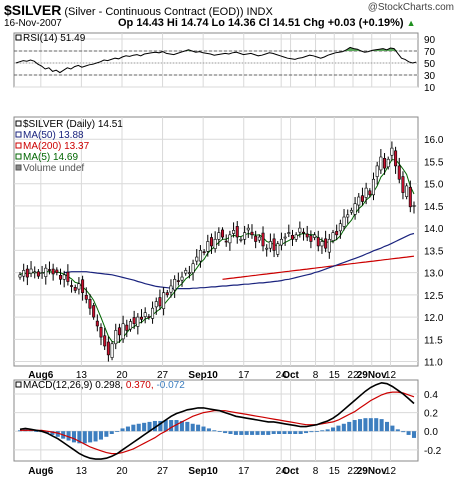 The image size is (460, 482). I want to click on rsi-line, so click(216, 60).